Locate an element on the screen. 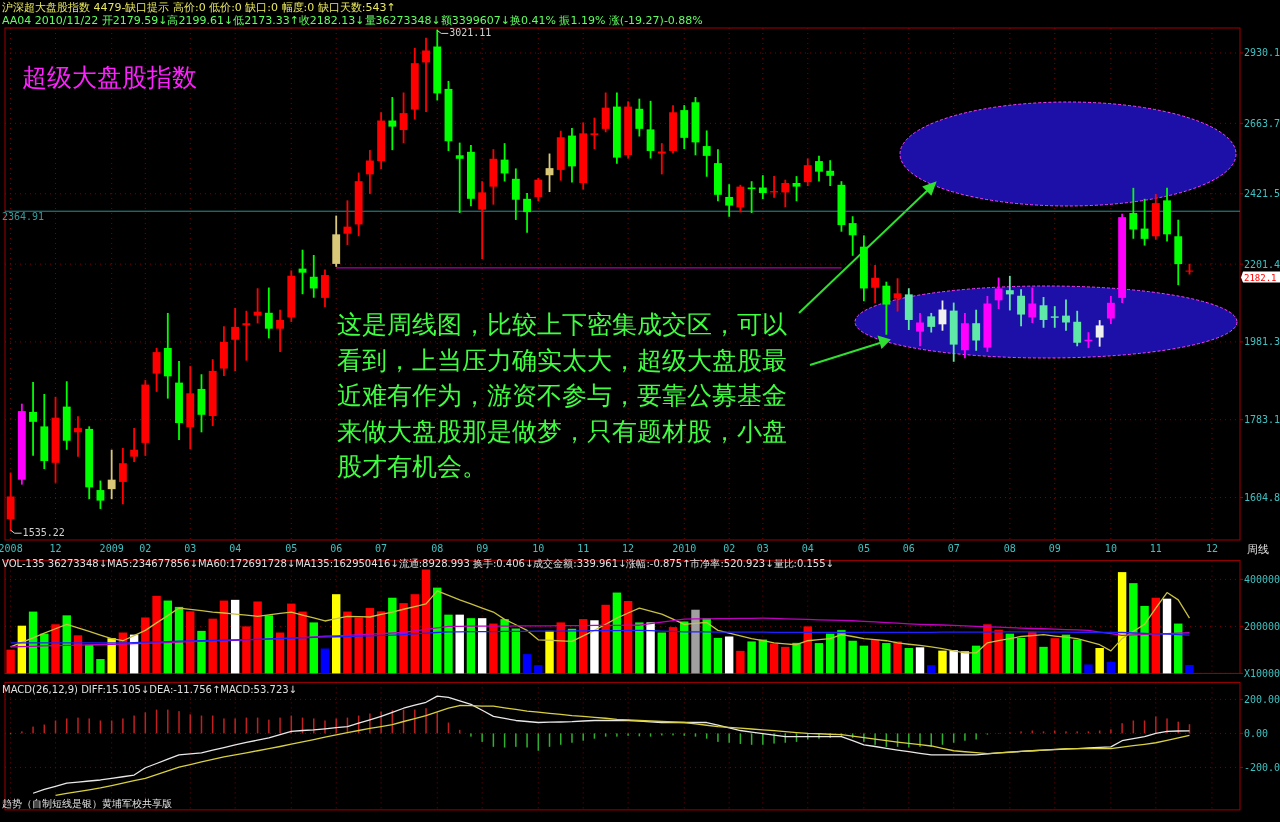 The height and width of the screenshot is (822, 1280). x-tick-label: 03 is located at coordinates (190, 548).